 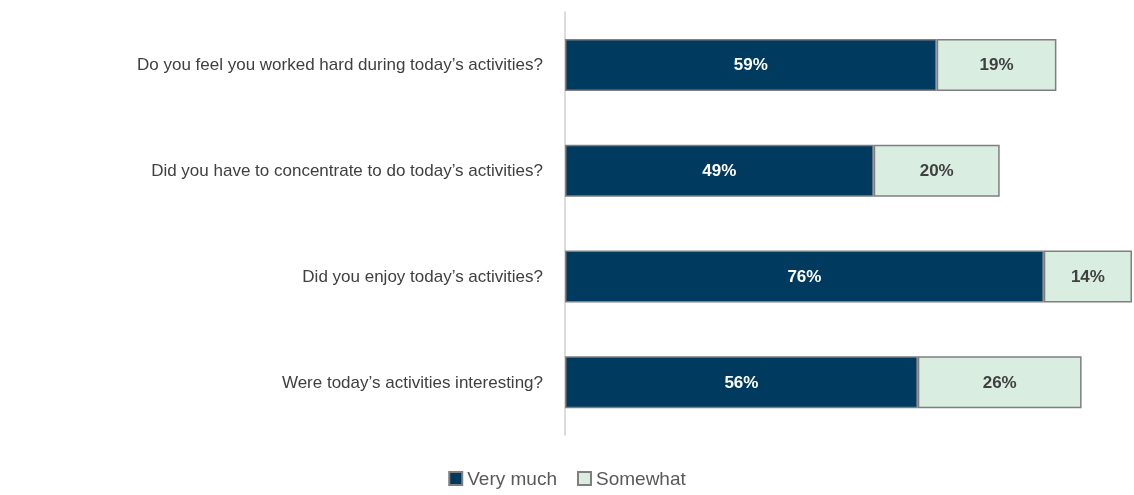 I want to click on y-tick-label: Did you have to concentrate to do today’s activities?, so click(x=347, y=171).